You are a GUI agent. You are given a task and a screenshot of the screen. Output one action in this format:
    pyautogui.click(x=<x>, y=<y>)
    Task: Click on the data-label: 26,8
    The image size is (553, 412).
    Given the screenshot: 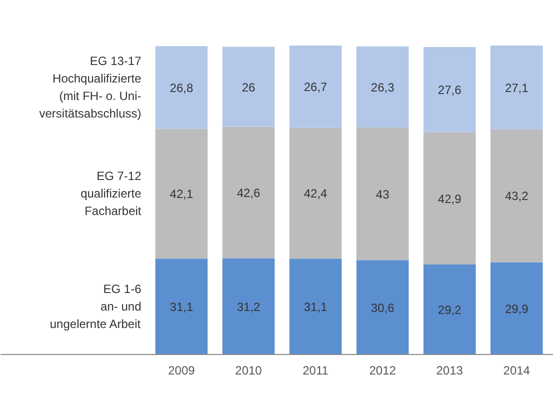 What is the action you would take?
    pyautogui.click(x=182, y=87)
    